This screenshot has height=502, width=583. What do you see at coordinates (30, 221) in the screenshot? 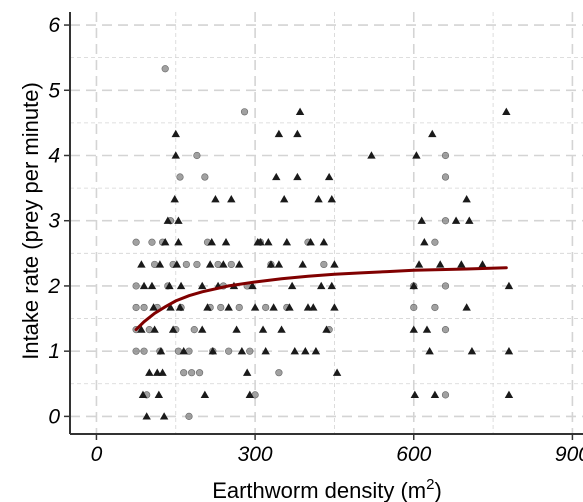
I see `y-axis-title: Intake rate (prey per minute)` at bounding box center [30, 221].